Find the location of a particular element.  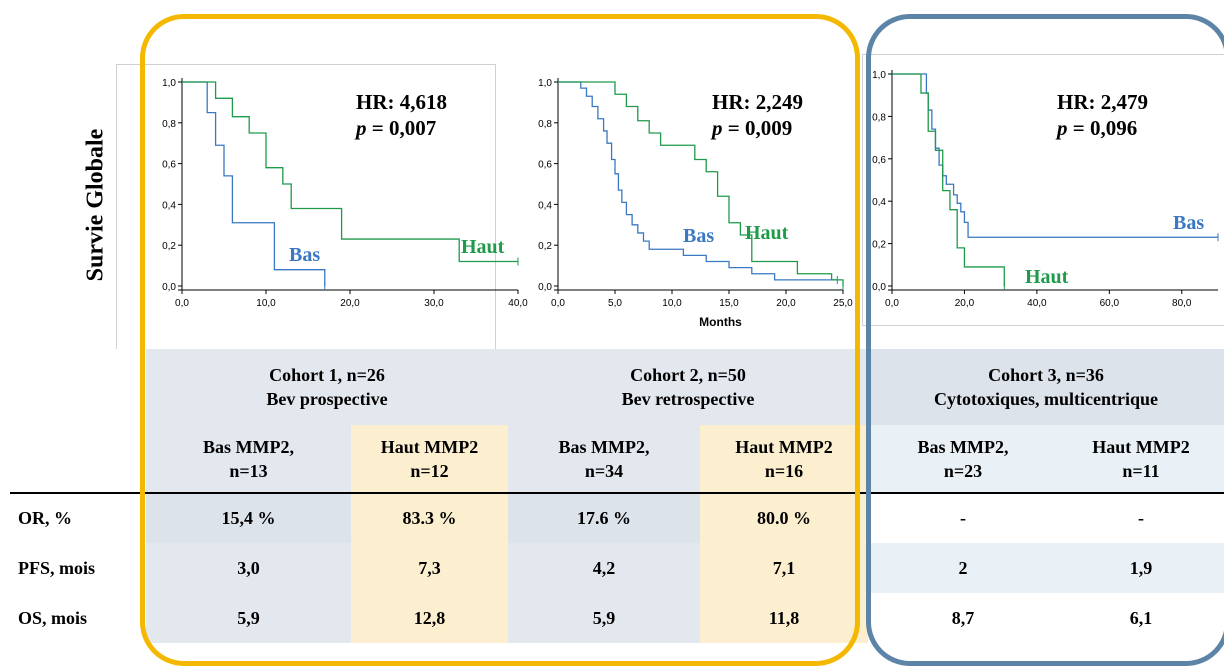

table-row: PFS, mois 3,0 7,3 4,2 7,1 2 1,9 is located at coordinates (617, 568).